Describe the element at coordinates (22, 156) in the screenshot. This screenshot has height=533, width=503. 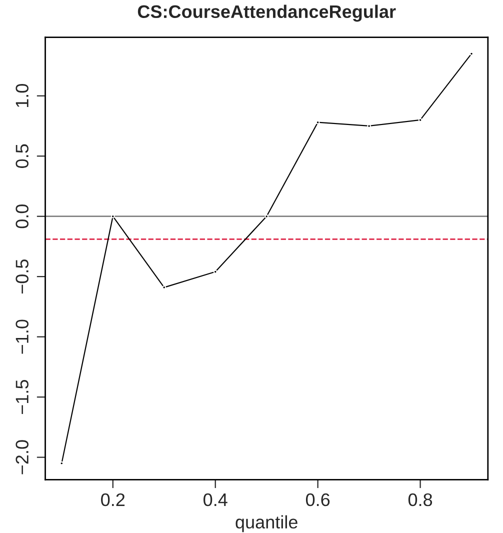
I see `y-tick-label: 0.5` at that location.